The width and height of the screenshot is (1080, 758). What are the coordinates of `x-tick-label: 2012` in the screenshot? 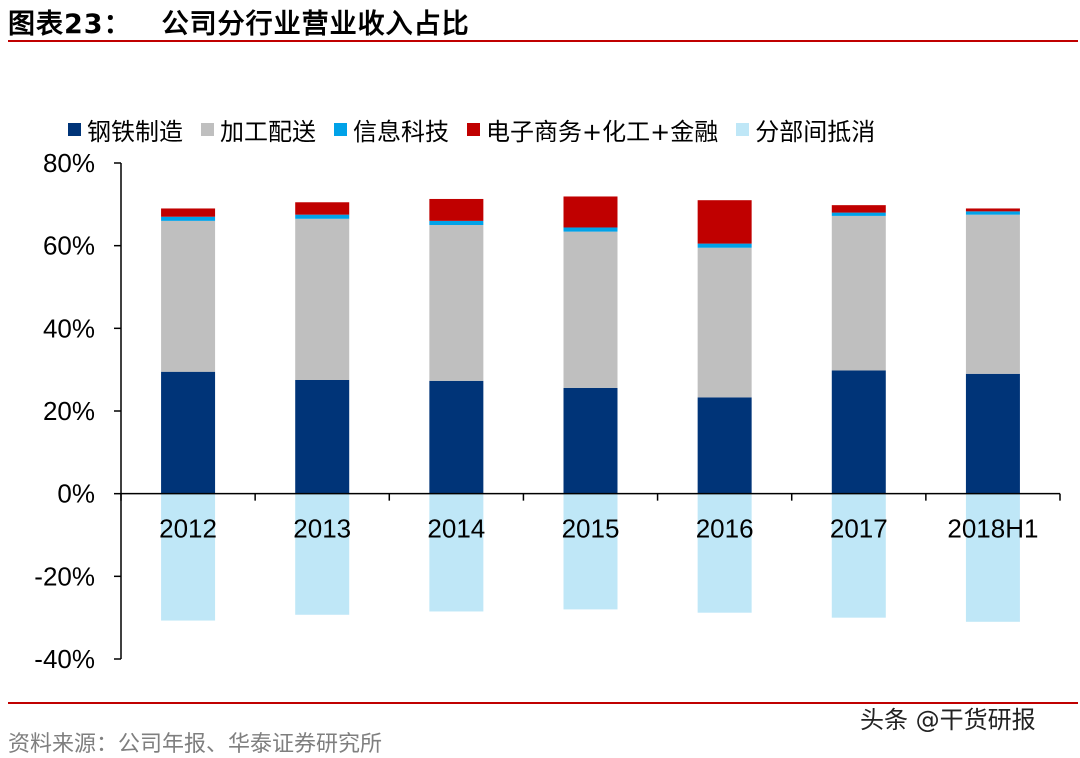 It's located at (188, 529).